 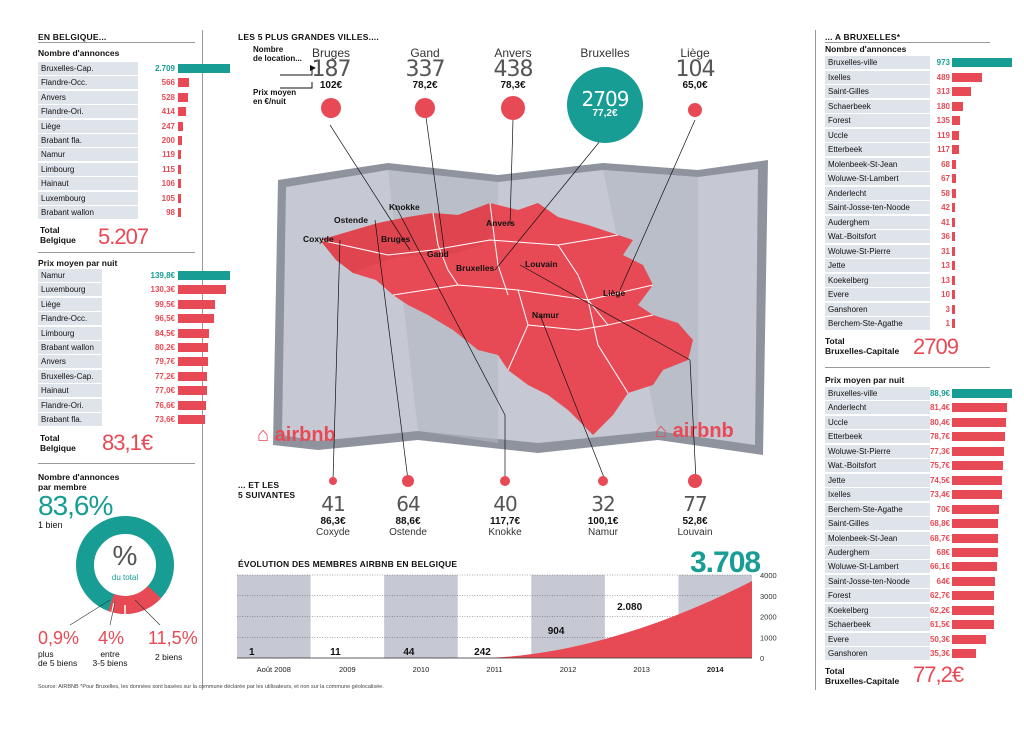 What do you see at coordinates (125, 568) in the screenshot?
I see `member-donut` at bounding box center [125, 568].